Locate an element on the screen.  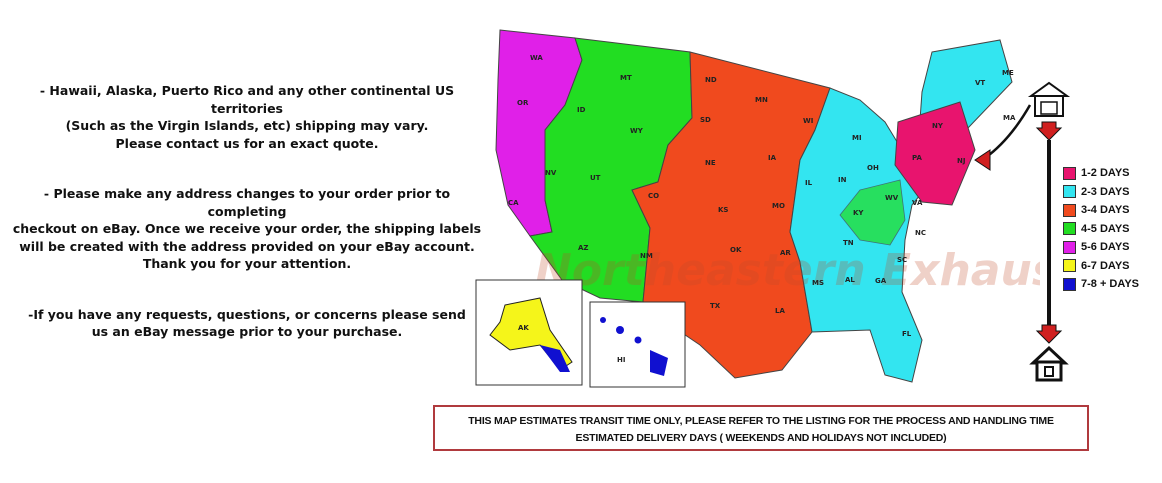
legend-item: 1-2 DAYS is located at coordinates (1101, 173).